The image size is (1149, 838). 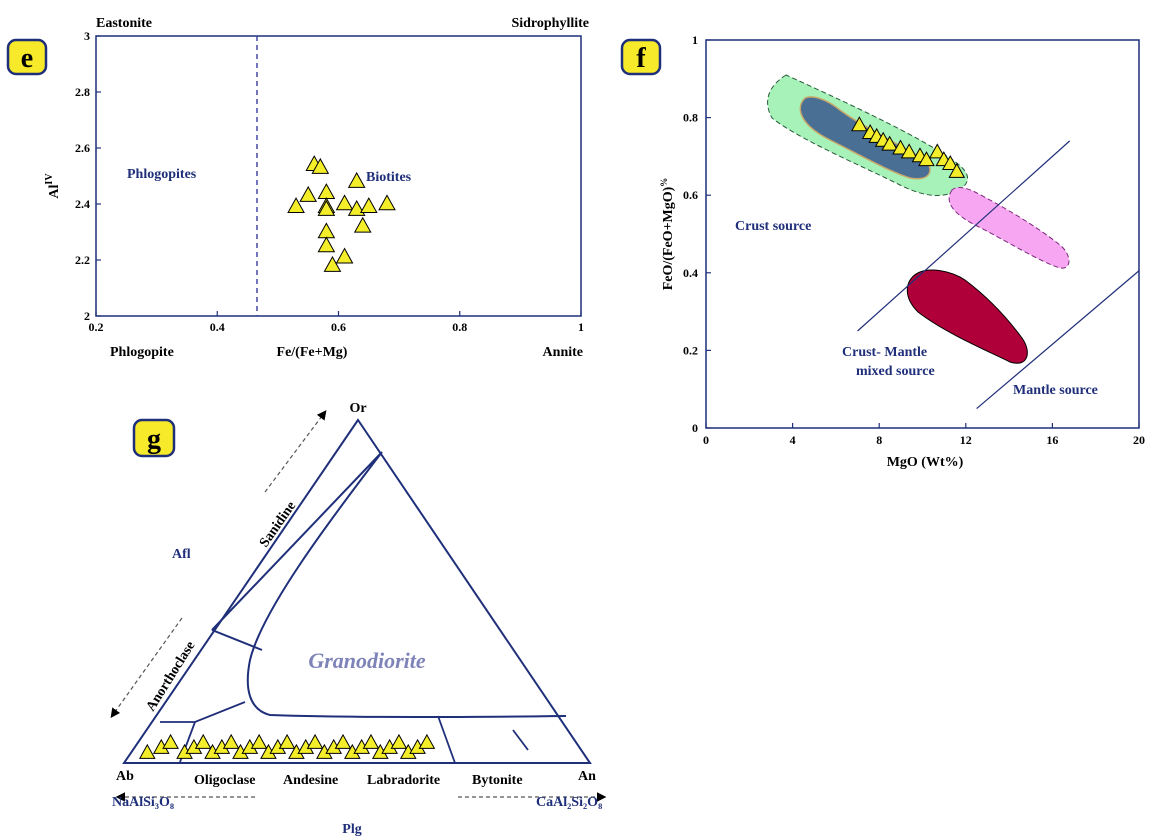 I want to click on x-tick-label: 8, so click(x=879, y=440).